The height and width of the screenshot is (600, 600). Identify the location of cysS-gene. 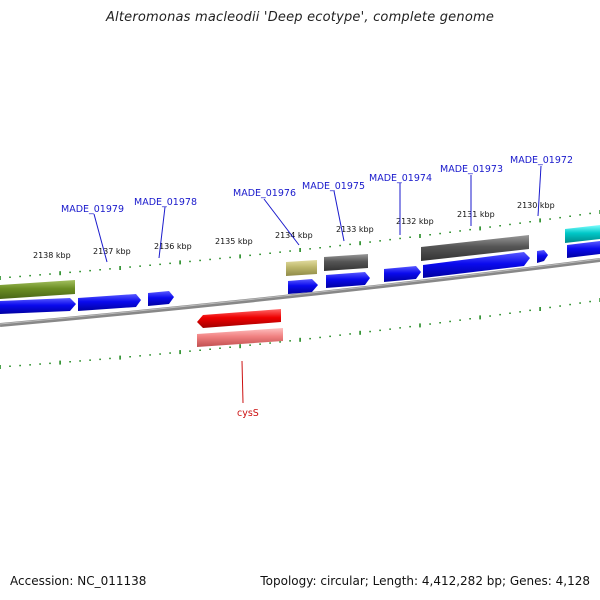
(240, 337).